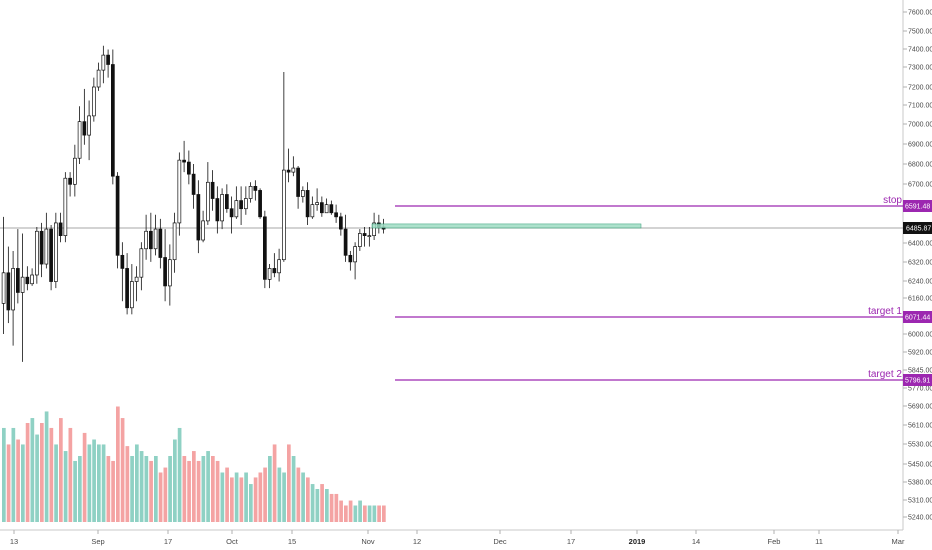  I want to click on time-tick-label: 11, so click(819, 541).